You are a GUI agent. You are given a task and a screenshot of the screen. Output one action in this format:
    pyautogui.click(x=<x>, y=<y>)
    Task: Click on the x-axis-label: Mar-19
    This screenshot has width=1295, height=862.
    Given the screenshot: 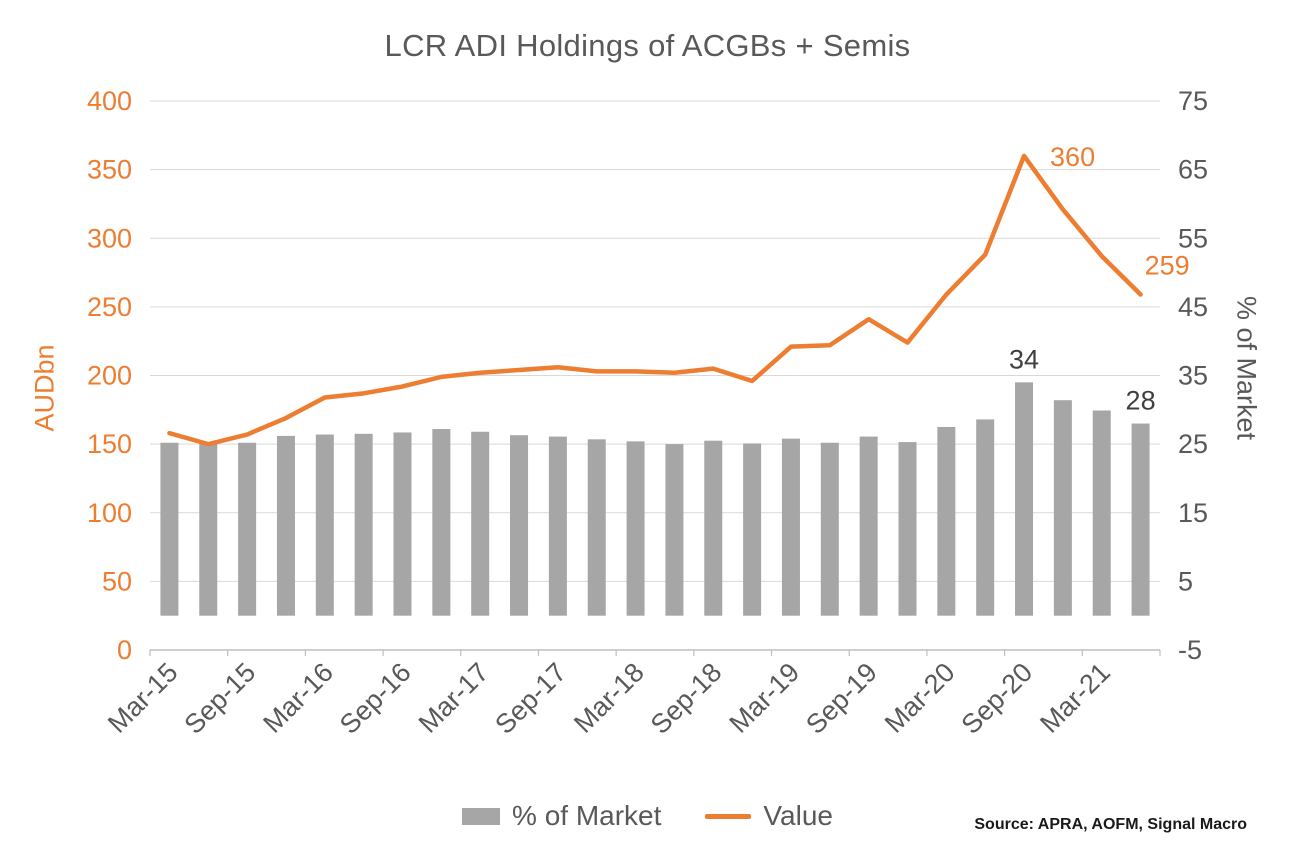 What is the action you would take?
    pyautogui.click(x=765, y=698)
    